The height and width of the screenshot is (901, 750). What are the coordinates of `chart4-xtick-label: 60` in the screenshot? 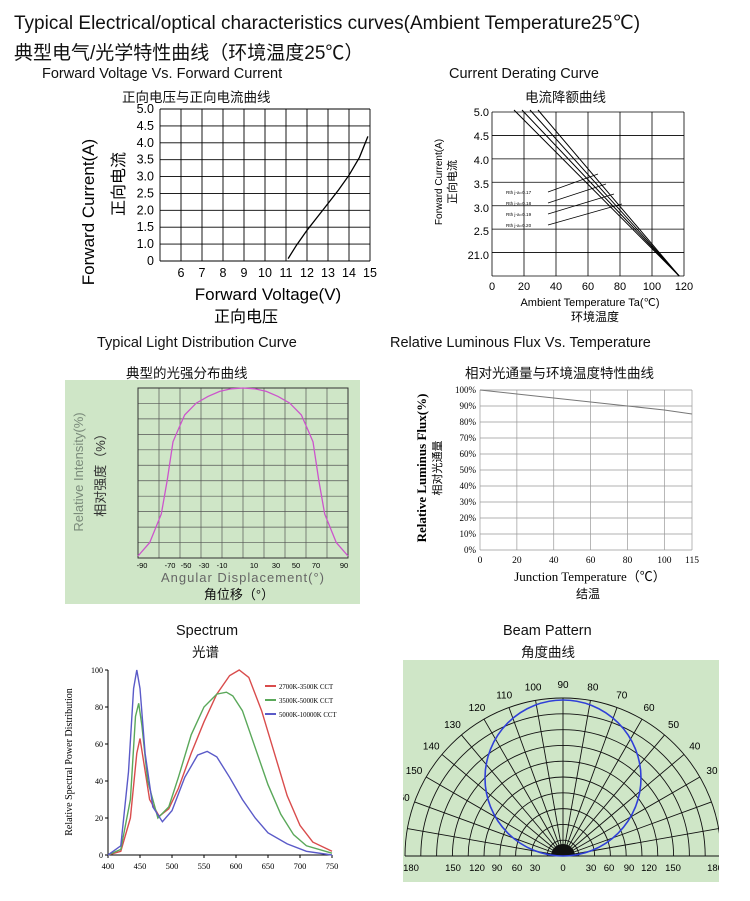 It's located at (591, 561).